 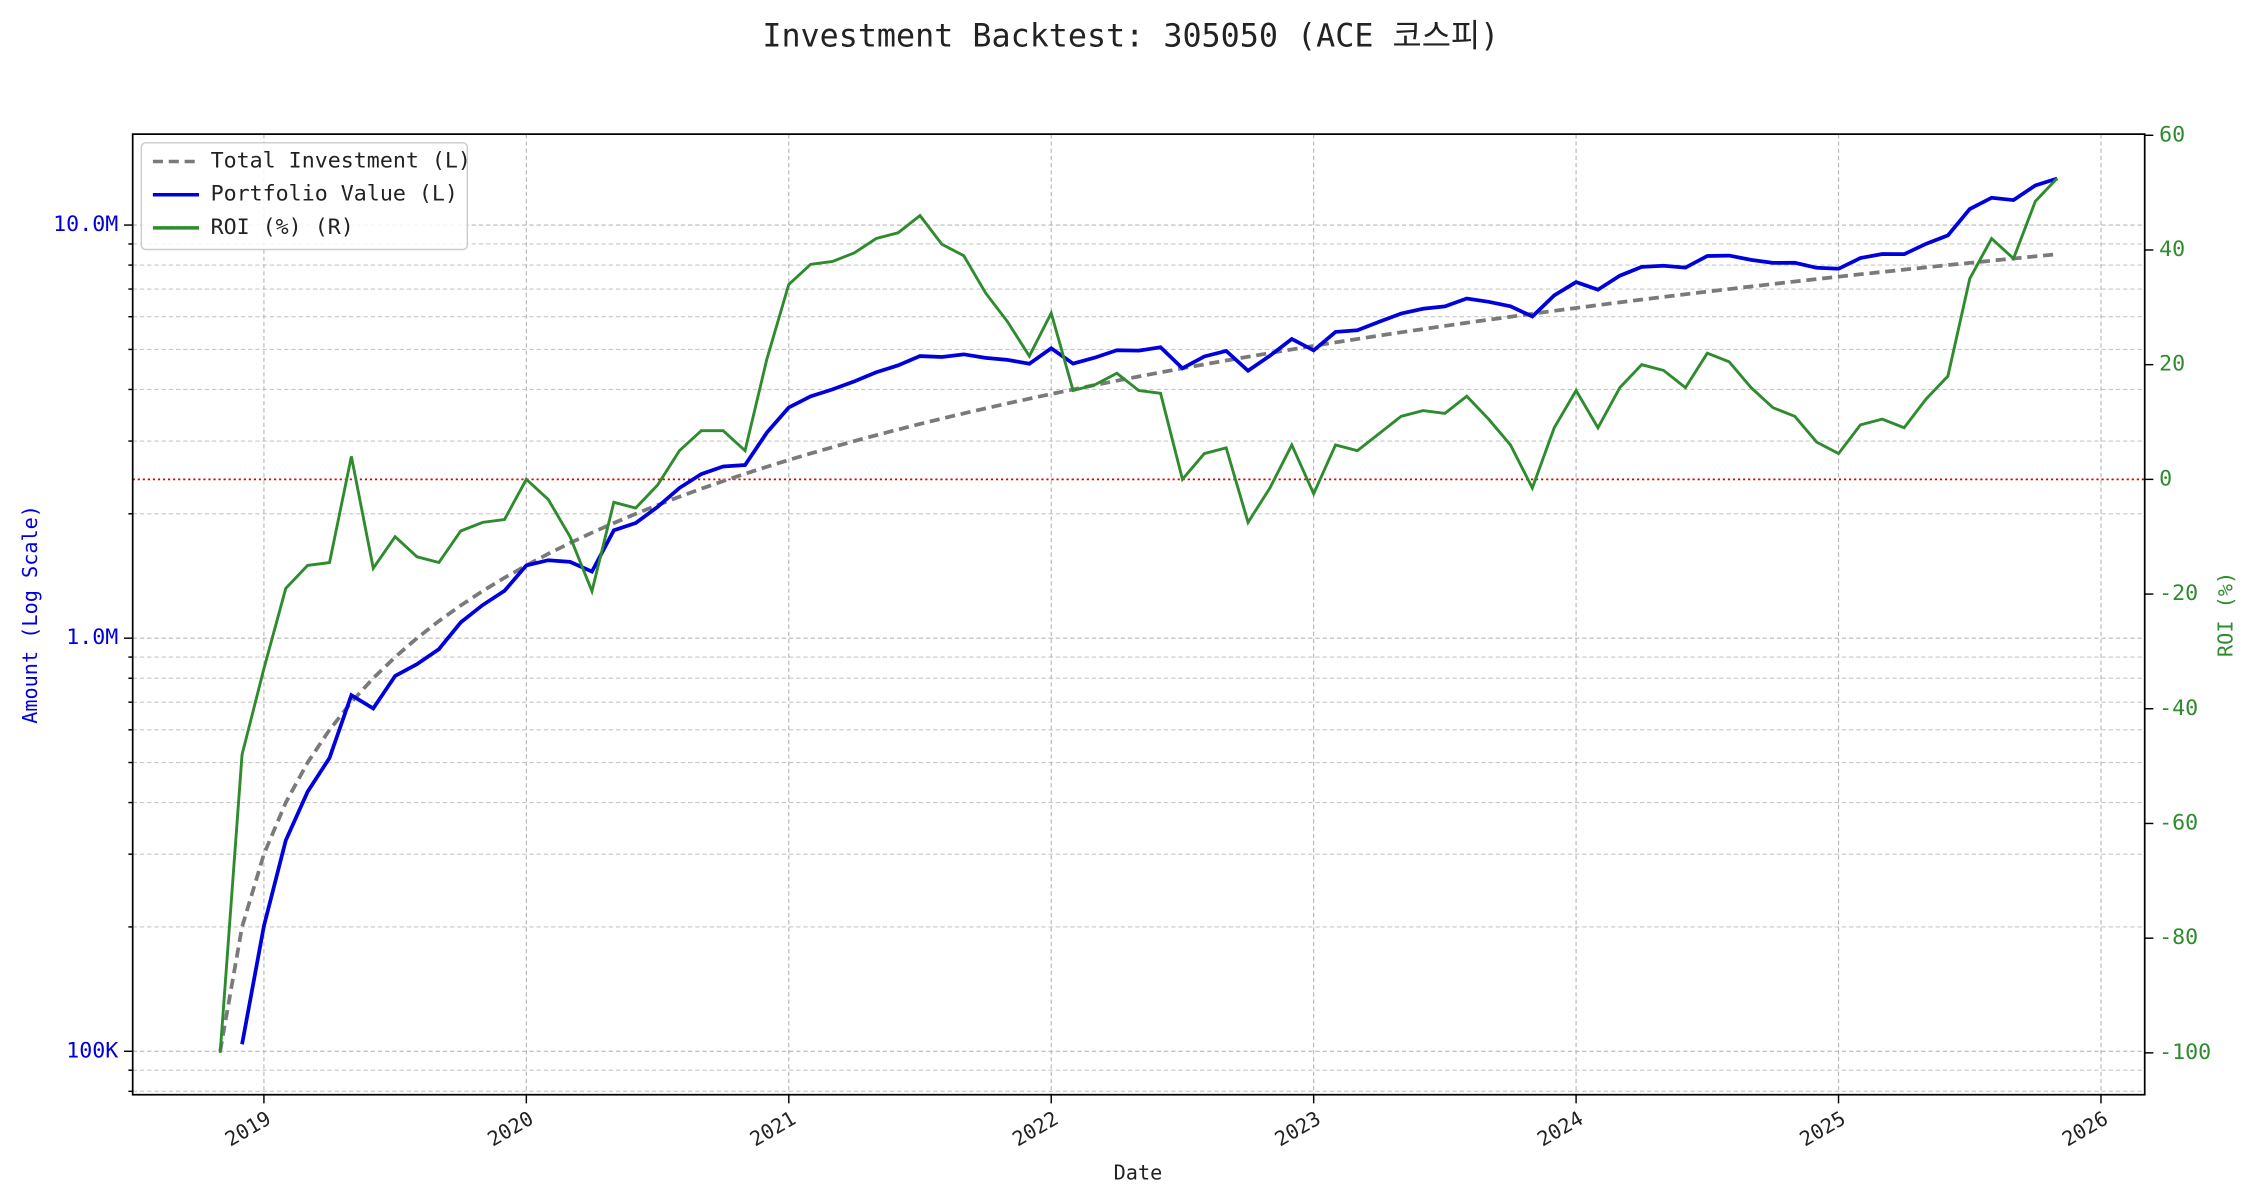 I want to click on x-tick-label: 2020, so click(x=510, y=1128).